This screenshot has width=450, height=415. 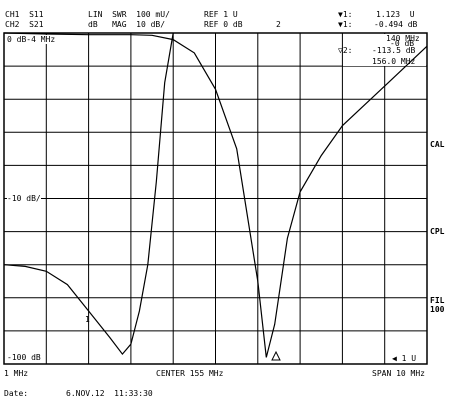 I want to click on marker1-sub-label: ▼1:, so click(x=345, y=24).